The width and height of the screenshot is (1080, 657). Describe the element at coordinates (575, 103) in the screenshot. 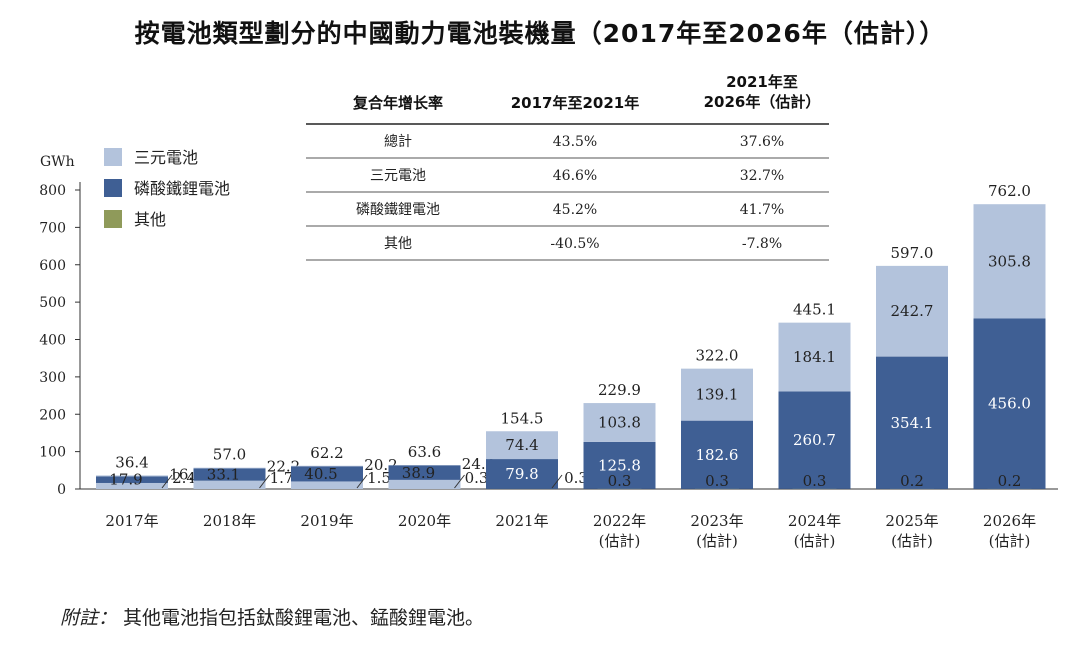

I see `table-header: 2017年至2021年` at that location.